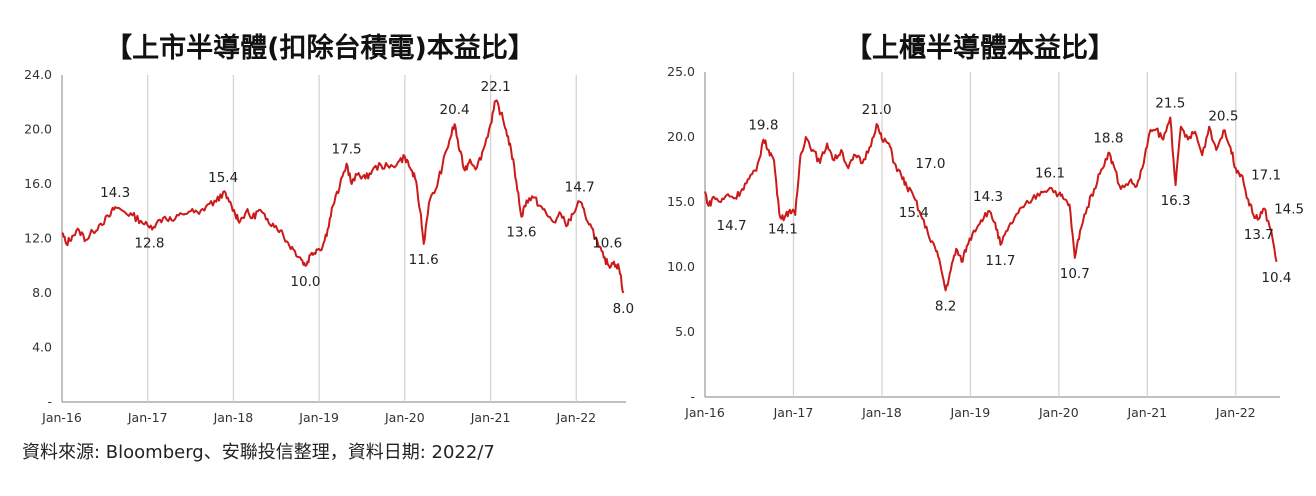 The width and height of the screenshot is (1316, 496). What do you see at coordinates (930, 164) in the screenshot?
I see `data-label: 17.0` at bounding box center [930, 164].